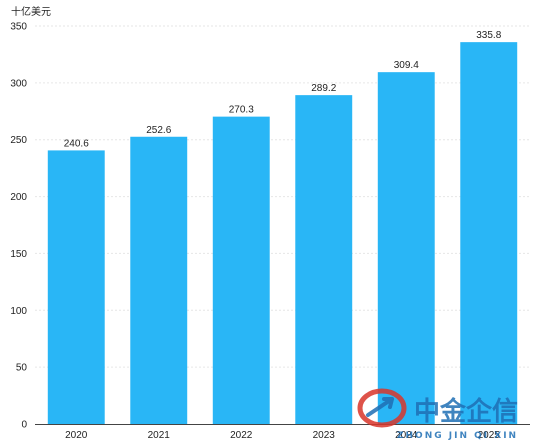 Image resolution: width=554 pixels, height=445 pixels. What do you see at coordinates (457, 436) in the screenshot?
I see `watermark-pinyin-text: ZHONG JIN QI XIN` at bounding box center [457, 436].